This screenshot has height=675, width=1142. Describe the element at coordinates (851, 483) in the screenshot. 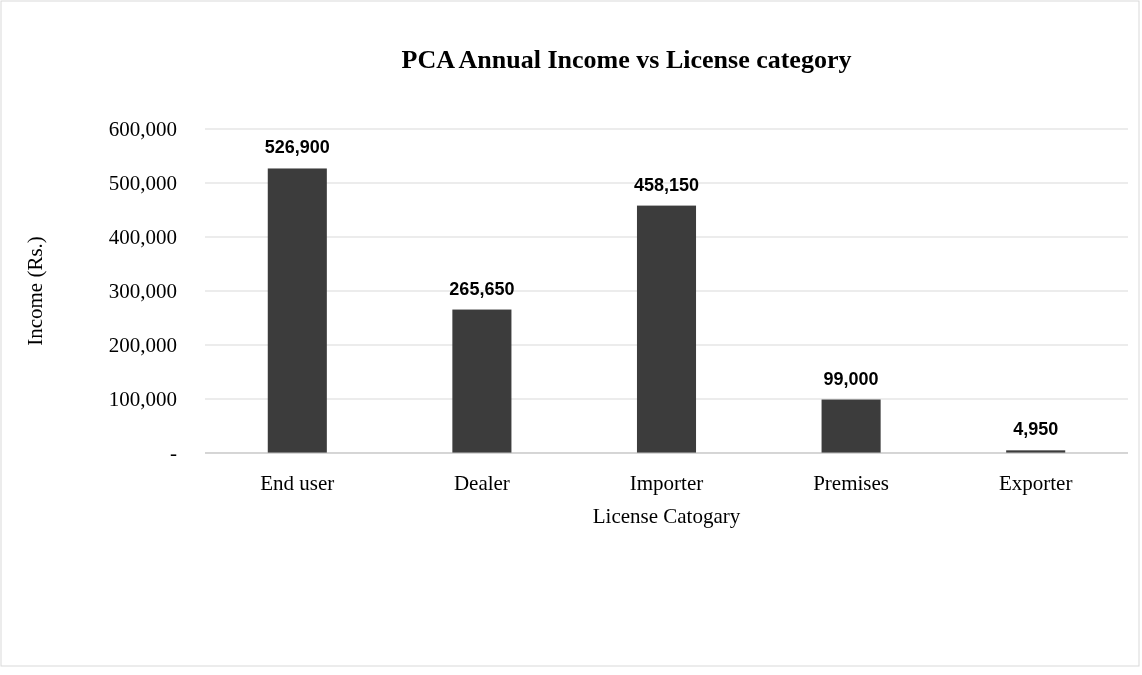

I see `x-tick-label: Premises` at that location.